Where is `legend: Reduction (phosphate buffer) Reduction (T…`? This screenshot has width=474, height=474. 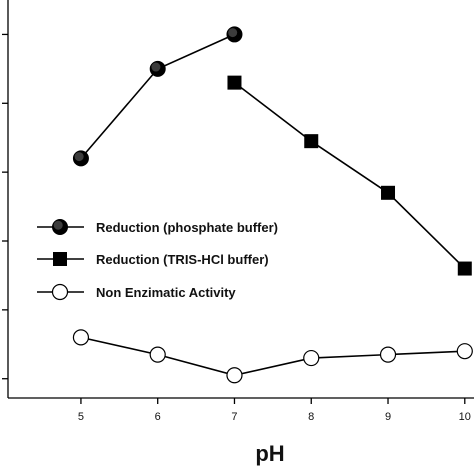
legend: Reduction (phosphate buffer) Reduction (T… is located at coordinates (157, 260).